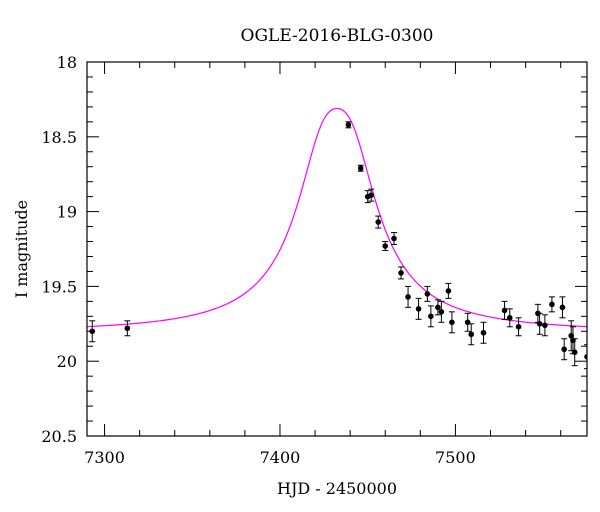 The width and height of the screenshot is (600, 512). What do you see at coordinates (59, 436) in the screenshot?
I see `y-tick-label: 20.5` at bounding box center [59, 436].